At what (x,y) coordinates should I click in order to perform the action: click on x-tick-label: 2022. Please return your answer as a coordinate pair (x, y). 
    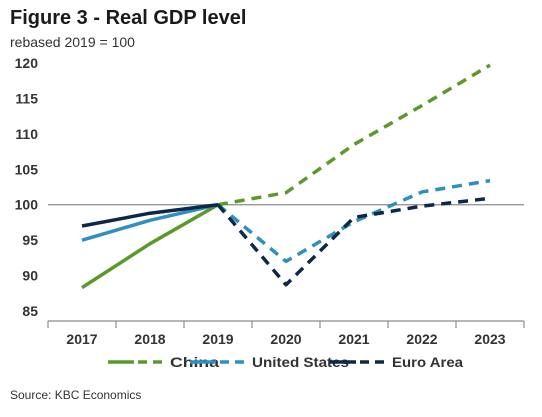
    Looking at the image, I should click on (421, 339).